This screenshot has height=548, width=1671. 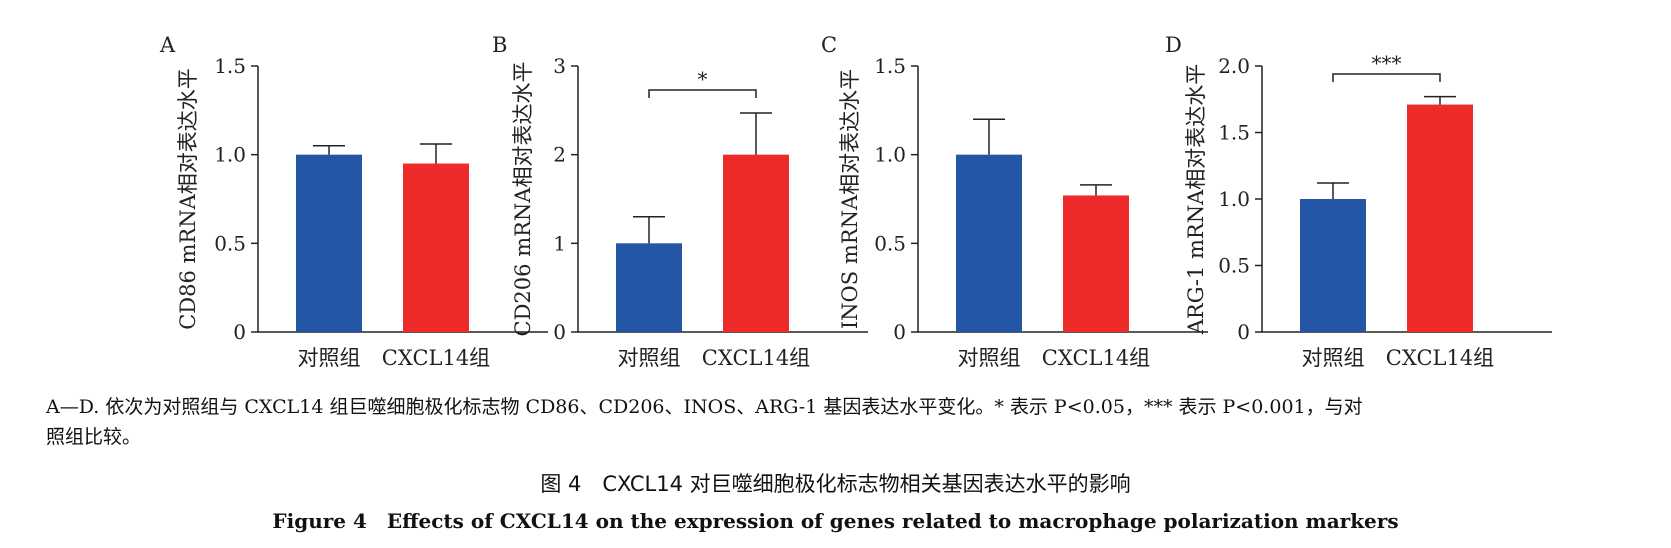 What do you see at coordinates (1234, 66) in the screenshot?
I see `y-tick-label: 2.0` at bounding box center [1234, 66].